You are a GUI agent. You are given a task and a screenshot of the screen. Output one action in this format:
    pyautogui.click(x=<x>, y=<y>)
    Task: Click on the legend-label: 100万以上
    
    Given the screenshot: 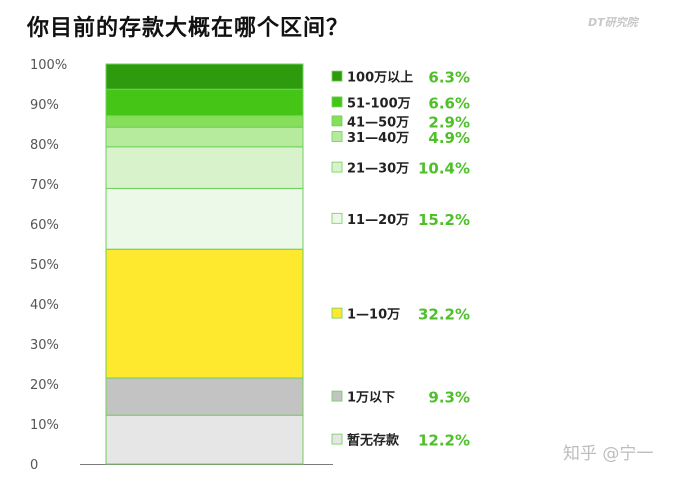 What is the action you would take?
    pyautogui.click(x=380, y=78)
    